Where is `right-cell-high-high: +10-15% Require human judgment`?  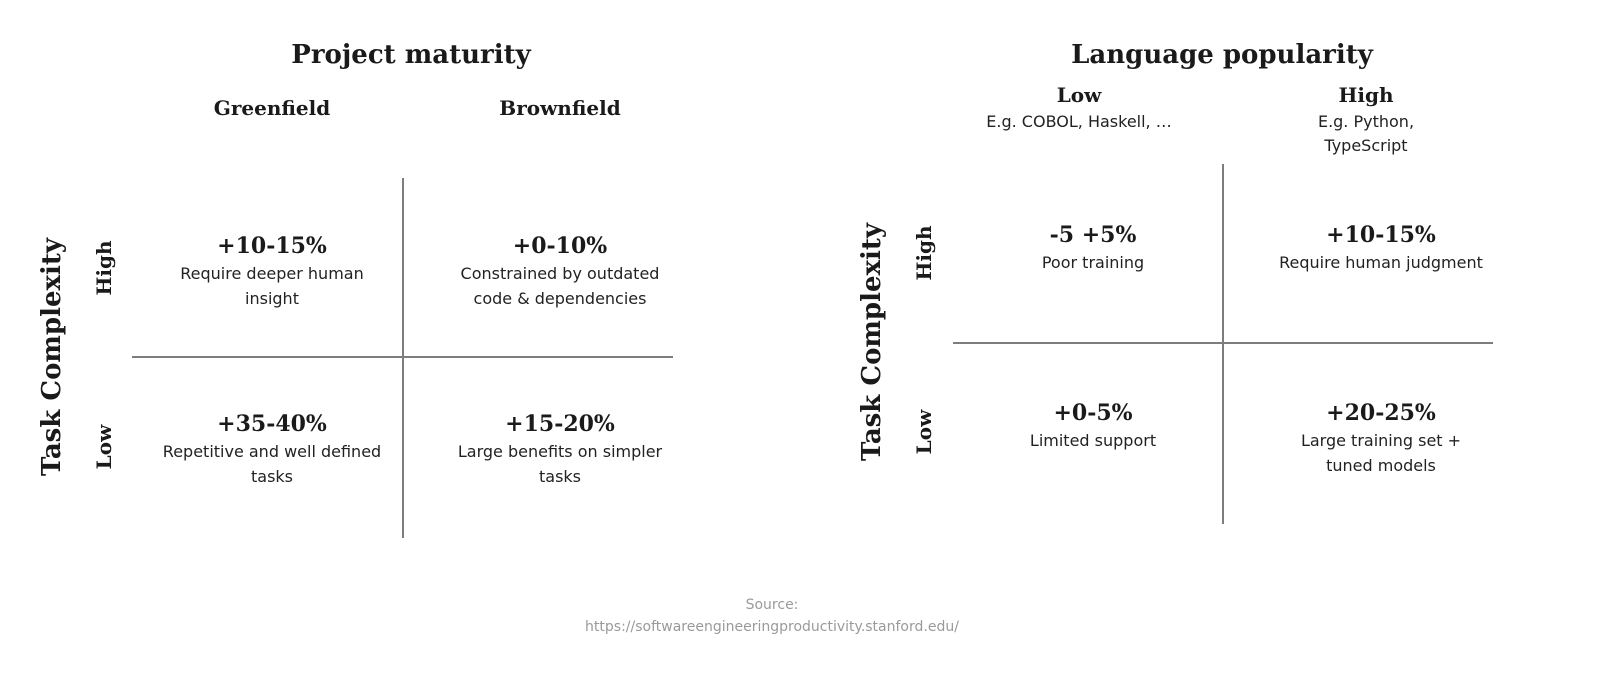 right-cell-high-high: +10-15% Require human judgment is located at coordinates (1381, 247).